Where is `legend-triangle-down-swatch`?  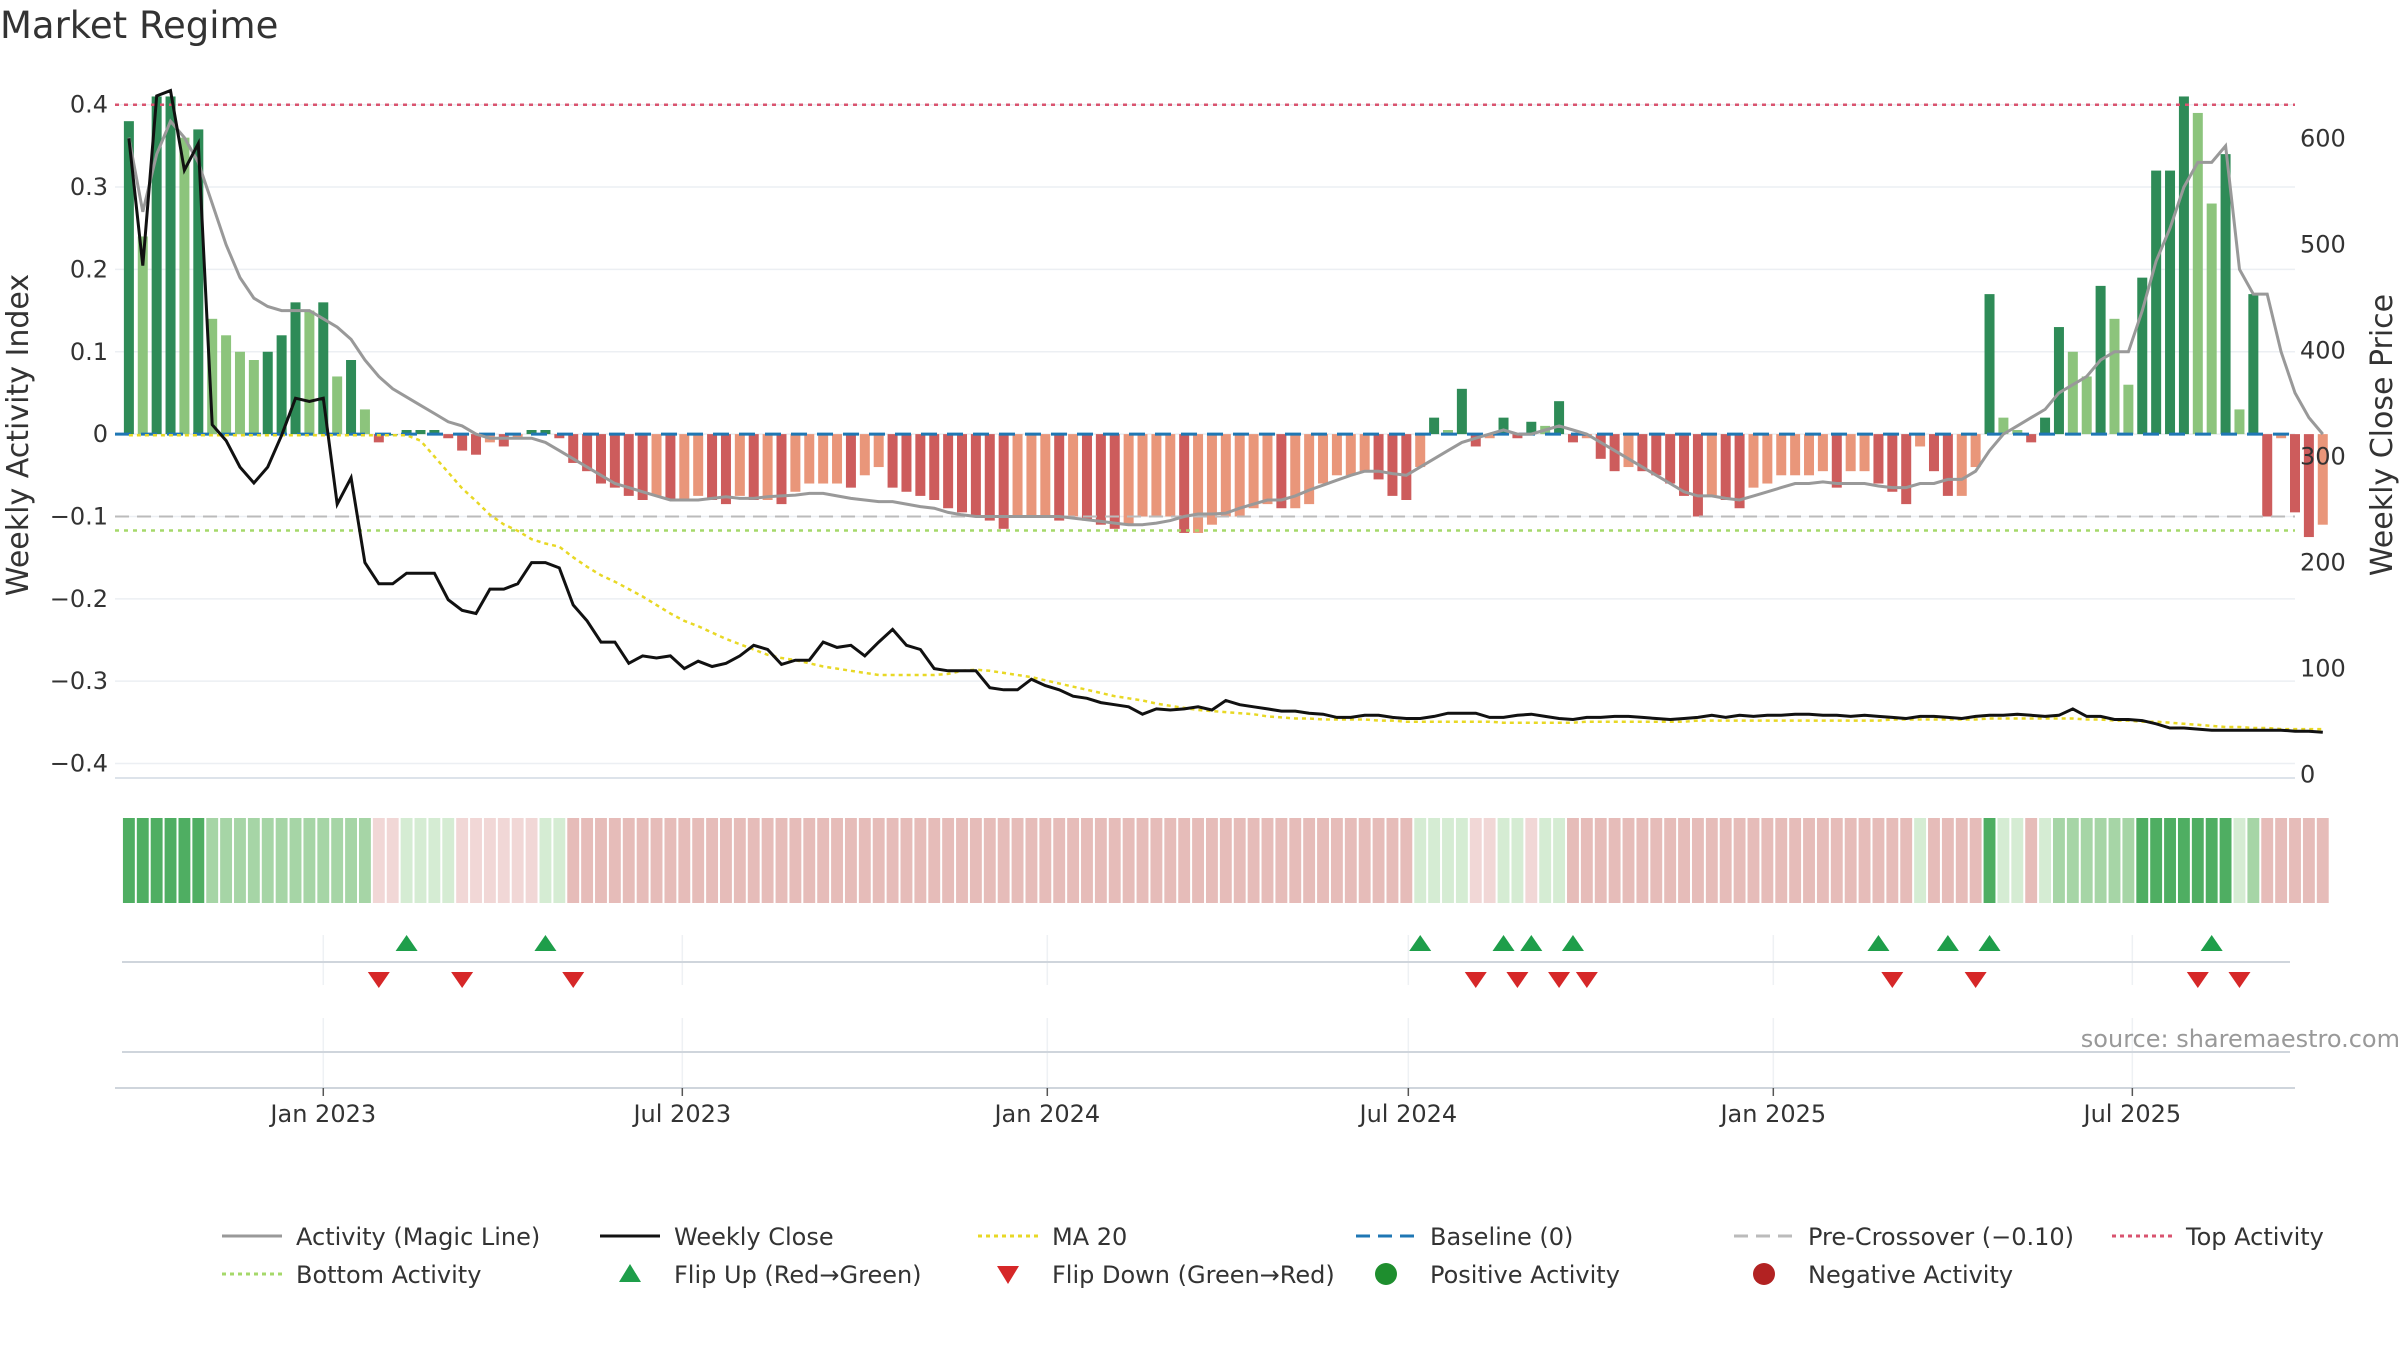 legend-triangle-down-swatch is located at coordinates (1008, 1275).